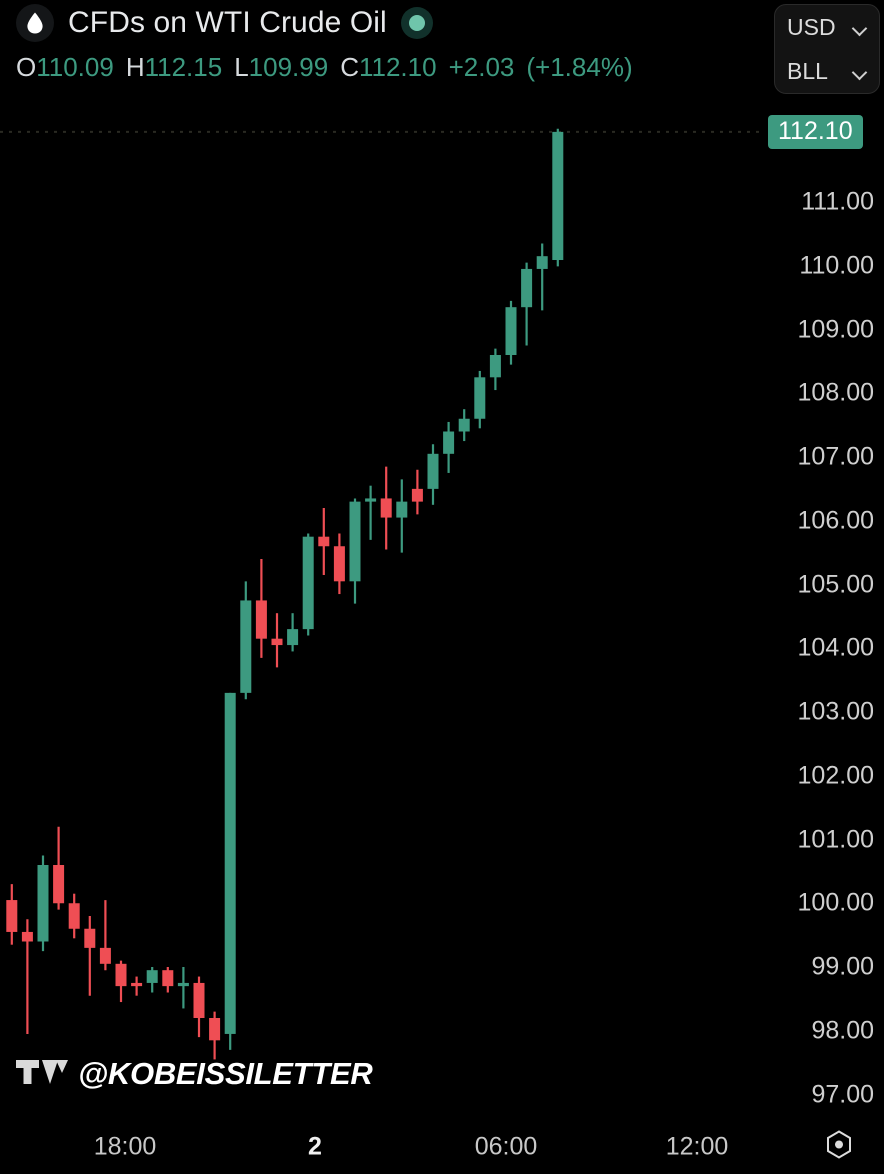  What do you see at coordinates (397, 67) in the screenshot?
I see `ohlc-close-value: 112.10` at bounding box center [397, 67].